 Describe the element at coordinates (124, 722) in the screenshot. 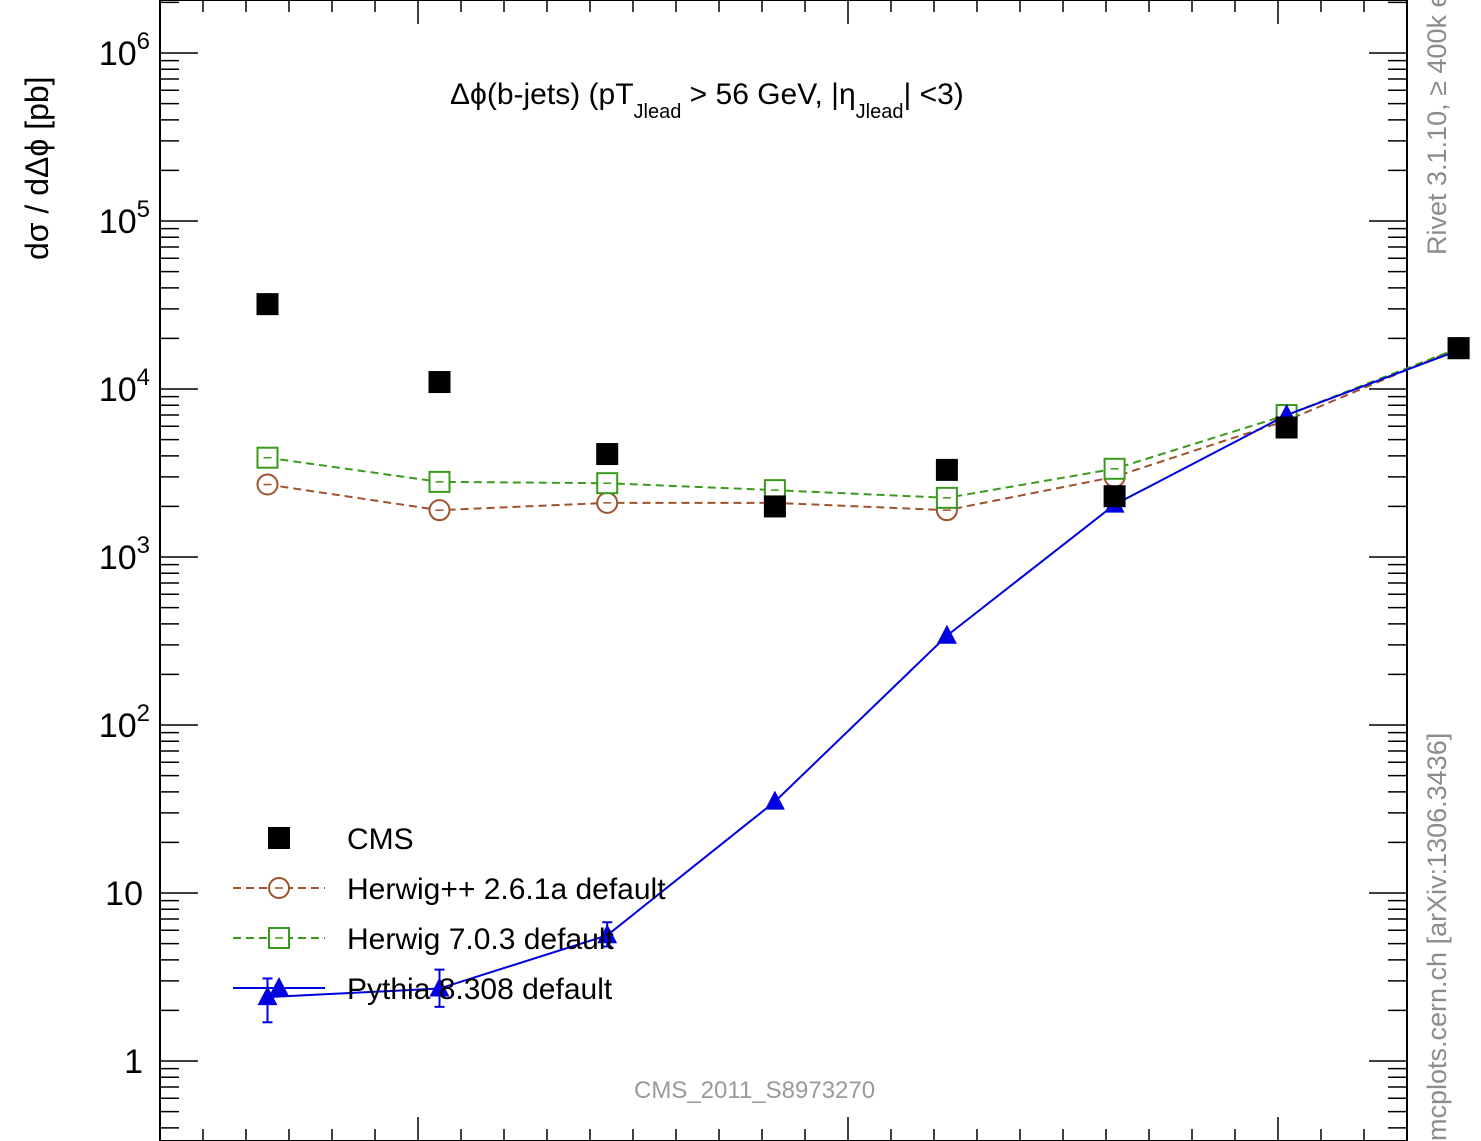

I see `y-tick-label: 10²` at that location.